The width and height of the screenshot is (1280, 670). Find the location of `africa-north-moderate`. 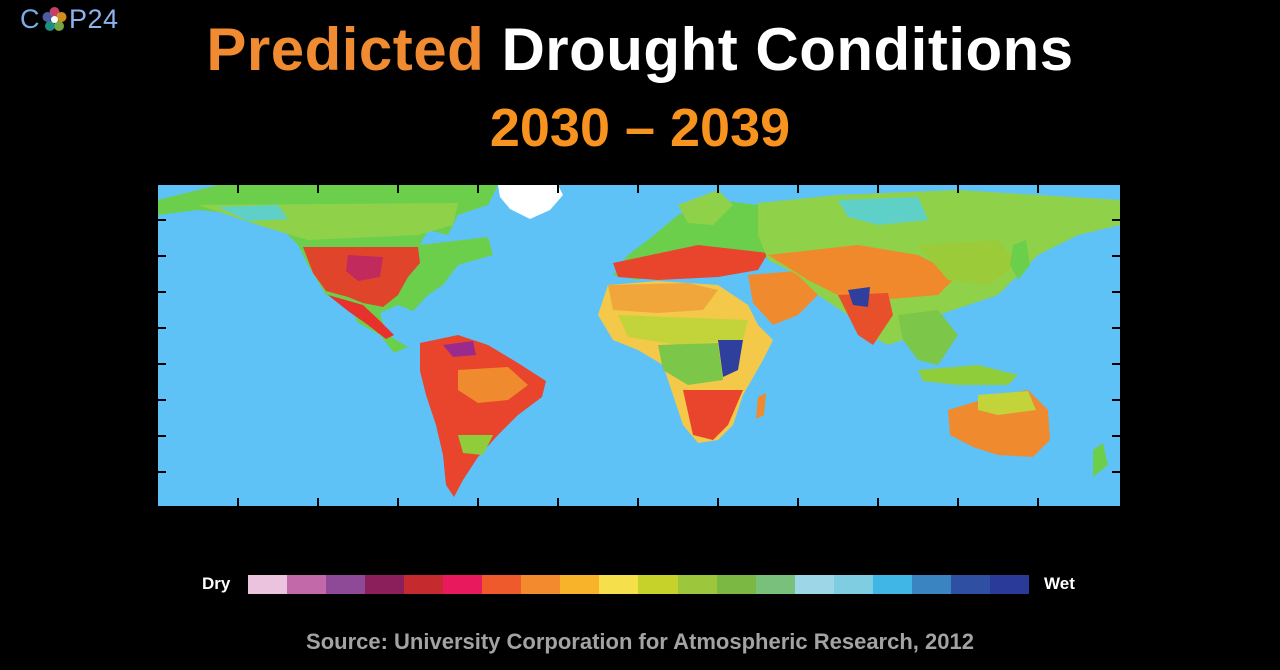

africa-north-moderate is located at coordinates (663, 298).